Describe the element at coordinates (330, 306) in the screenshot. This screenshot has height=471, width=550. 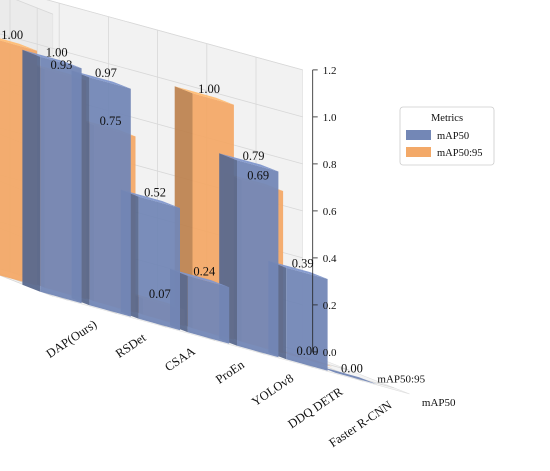
I see `z-tick-label: 0.2` at that location.